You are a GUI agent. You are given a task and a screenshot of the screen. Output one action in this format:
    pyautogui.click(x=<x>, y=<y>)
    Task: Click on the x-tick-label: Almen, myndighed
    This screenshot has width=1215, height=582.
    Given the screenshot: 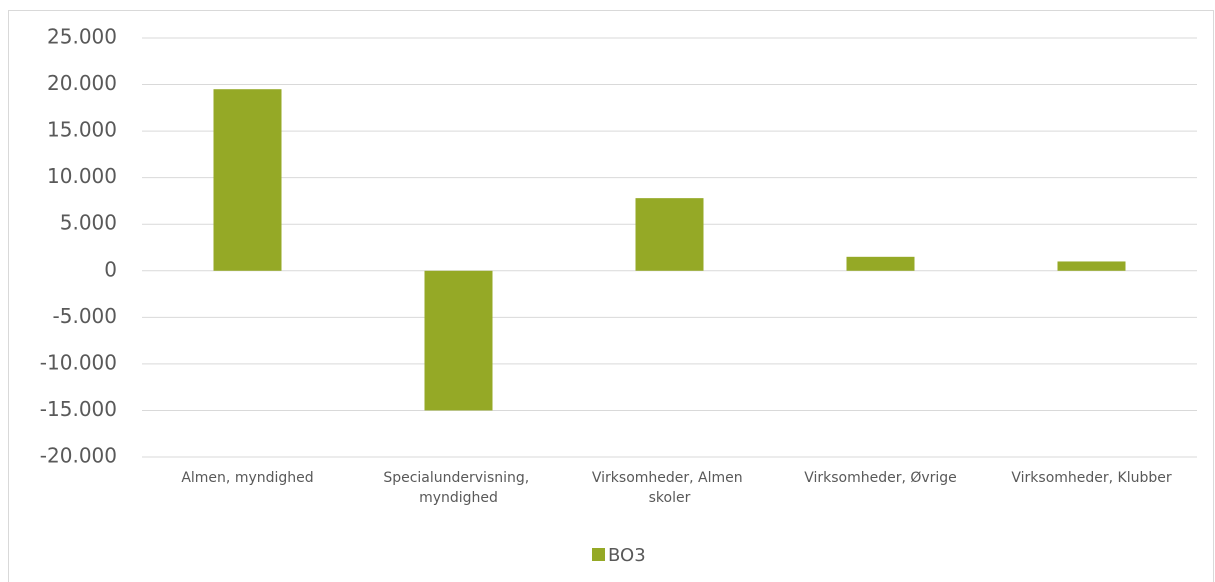 What is the action you would take?
    pyautogui.click(x=247, y=478)
    